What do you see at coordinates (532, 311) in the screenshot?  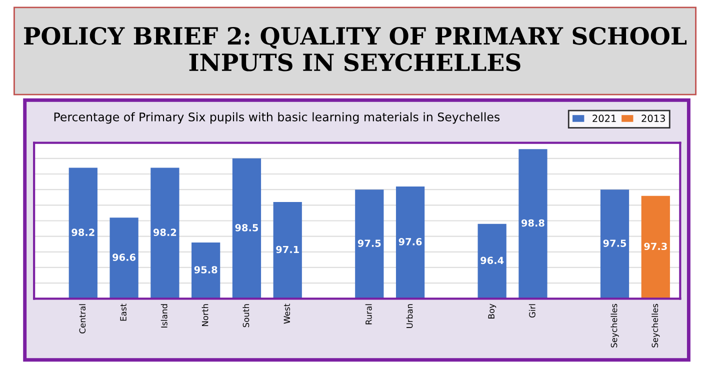 I see `x-tick-label: Girl` at bounding box center [532, 311].